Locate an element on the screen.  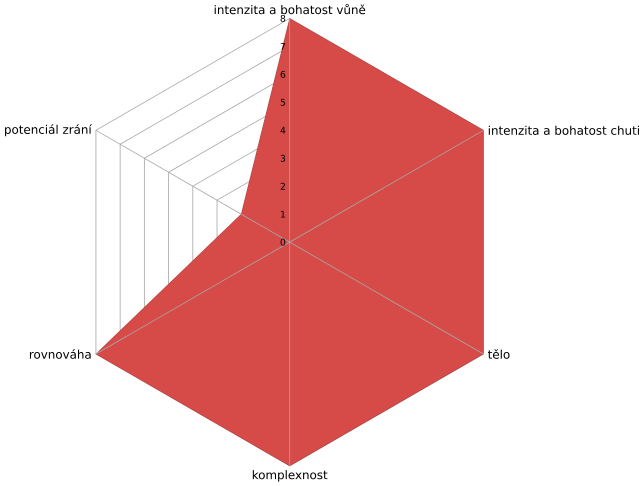
y-tick-label: 0 is located at coordinates (283, 242).